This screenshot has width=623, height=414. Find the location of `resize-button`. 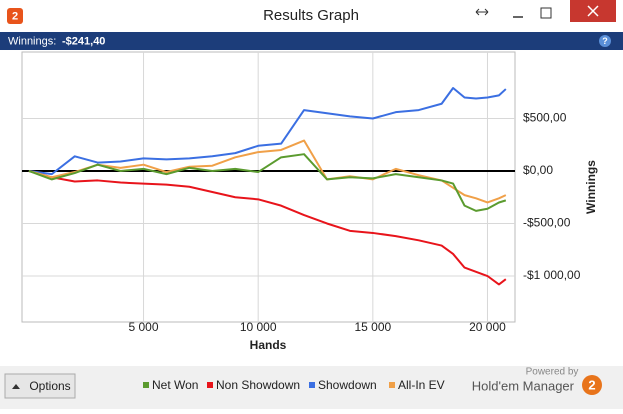

resize-button is located at coordinates (482, 12).